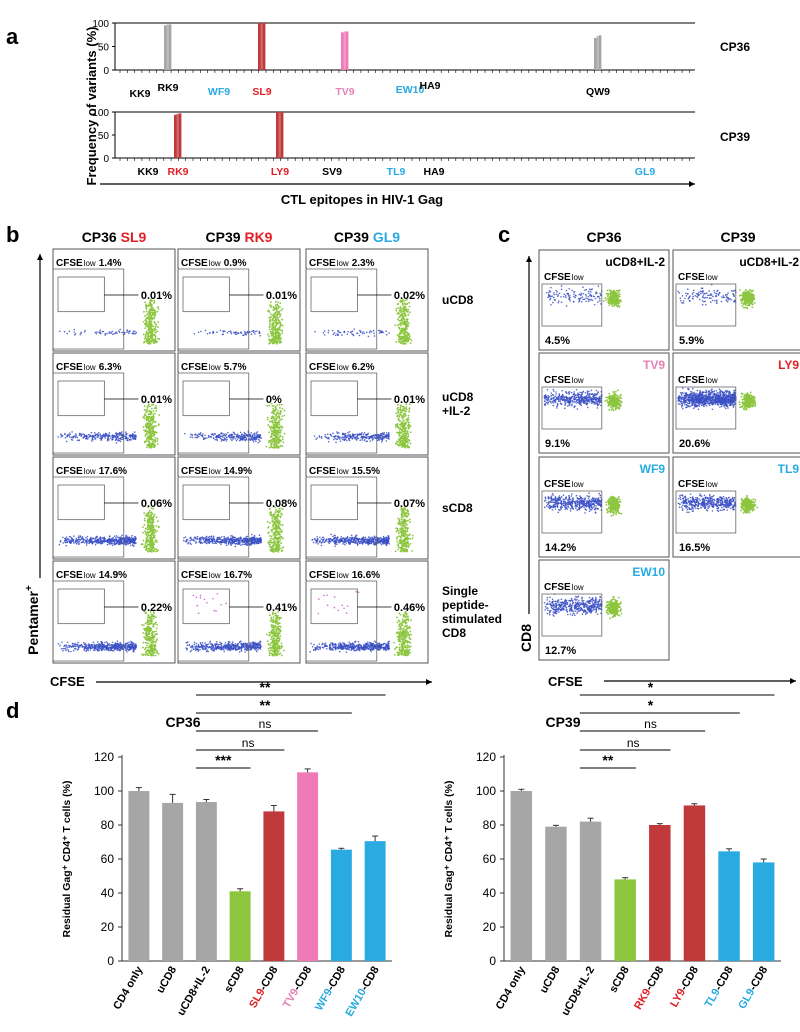 The image size is (800, 1032). Describe the element at coordinates (409, 296) in the screenshot. I see `gate-value: 0.02%` at that location.